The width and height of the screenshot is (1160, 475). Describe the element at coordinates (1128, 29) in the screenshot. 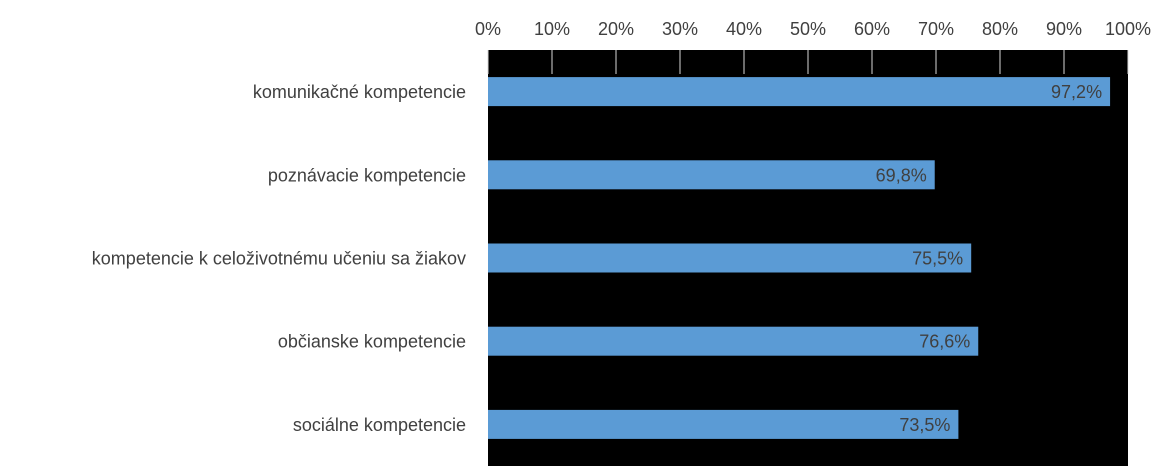

I see `x-tick-label: 100%` at that location.